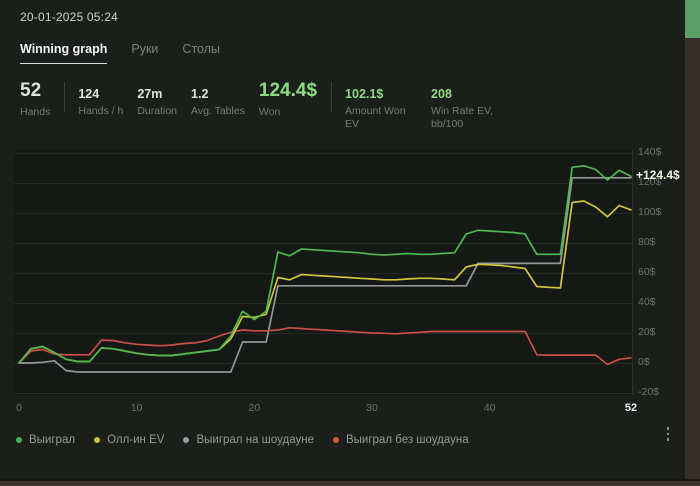 This screenshot has width=700, height=486. I want to click on y-axis-tick: 20$, so click(647, 332).